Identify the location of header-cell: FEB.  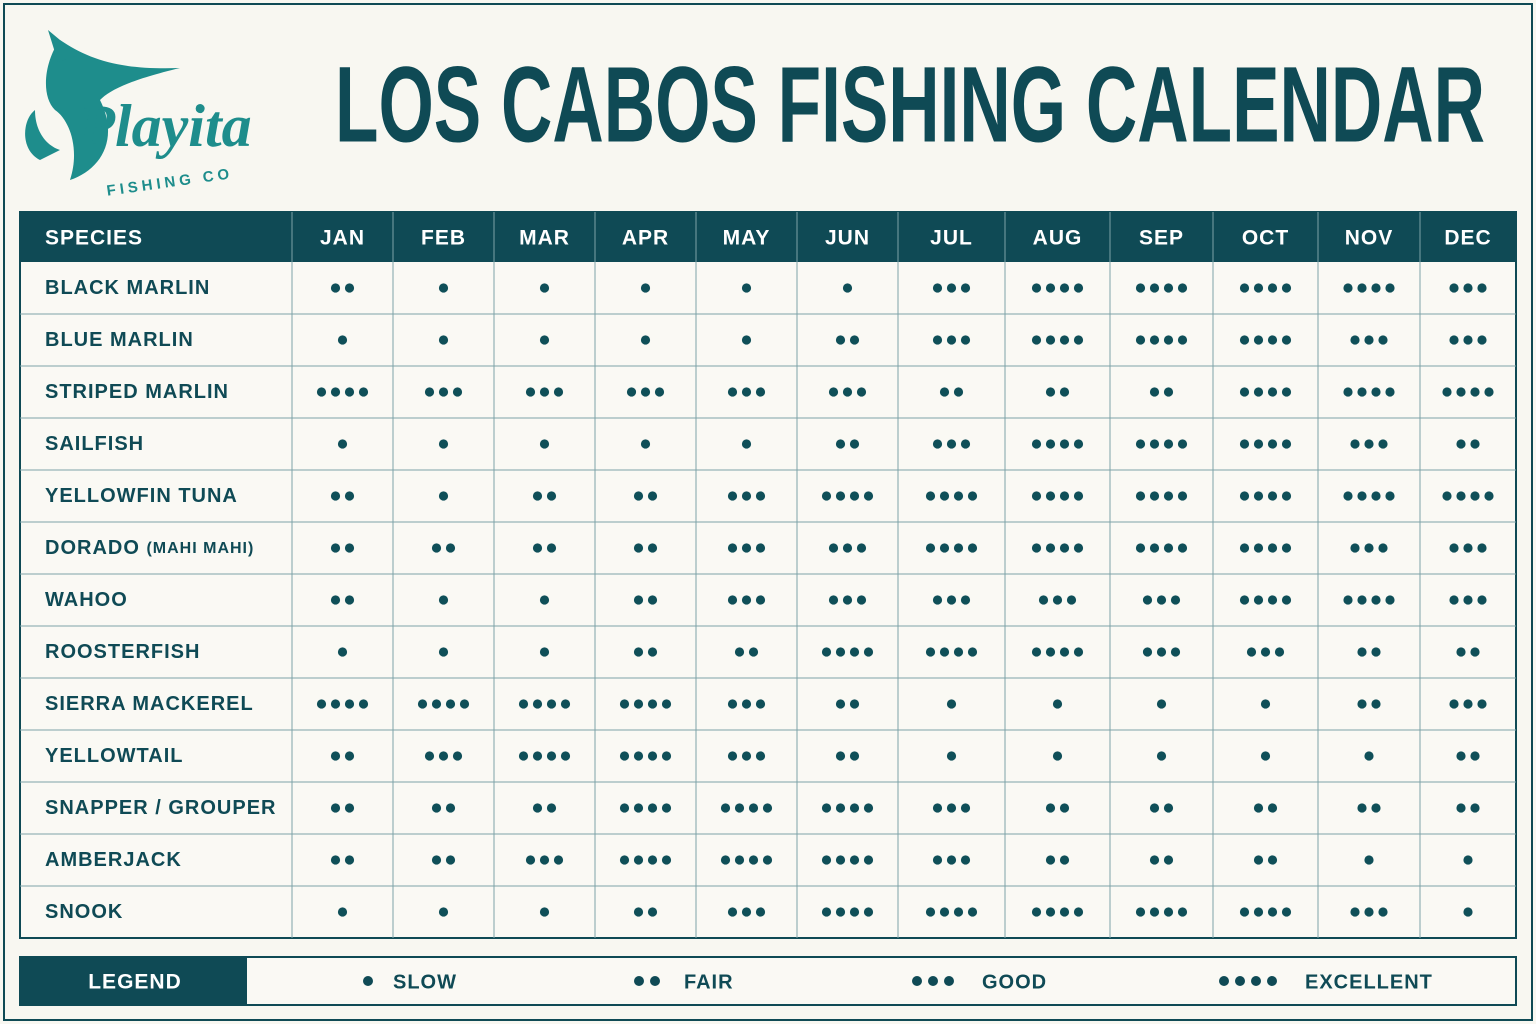
(443, 238).